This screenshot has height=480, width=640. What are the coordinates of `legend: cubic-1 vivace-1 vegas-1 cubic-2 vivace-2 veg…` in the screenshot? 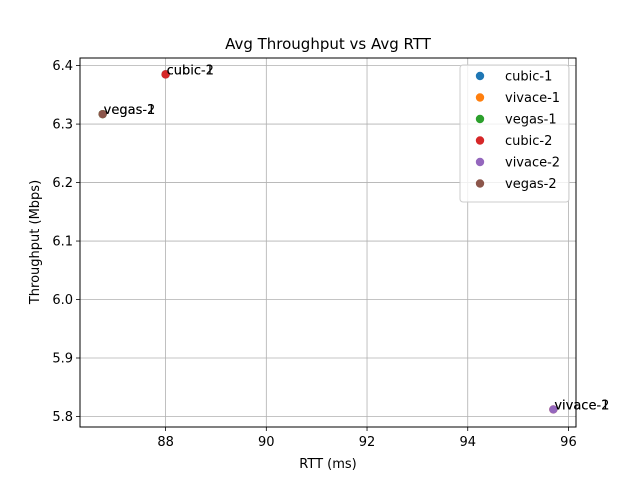 It's located at (514, 133).